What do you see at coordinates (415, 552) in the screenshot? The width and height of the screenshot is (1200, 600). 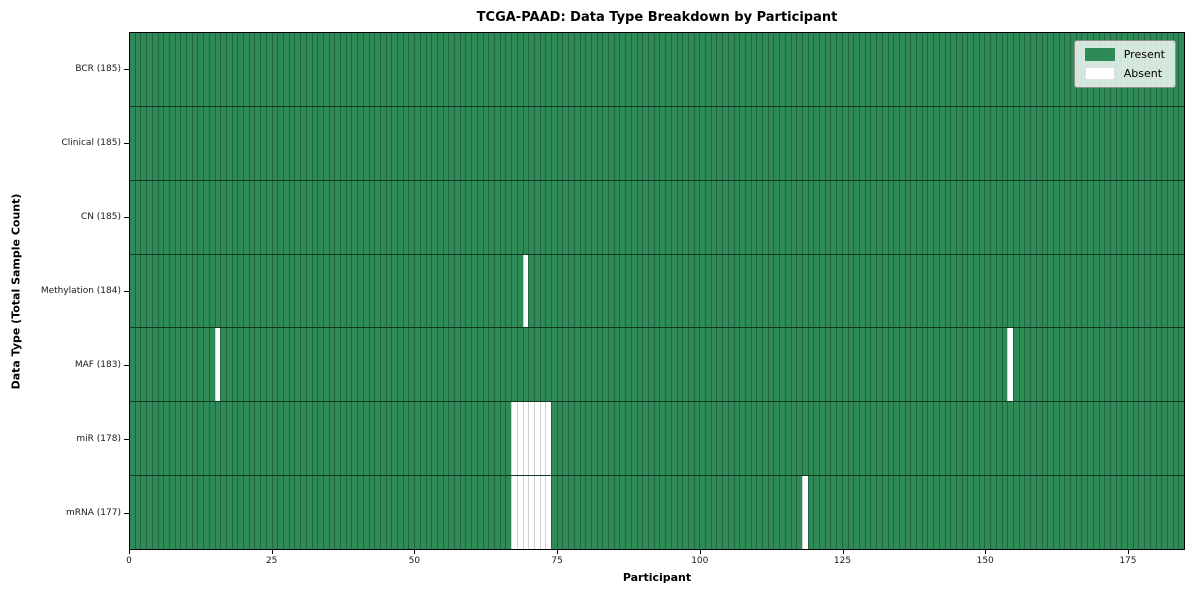 I see `x-tick-mark` at bounding box center [415, 552].